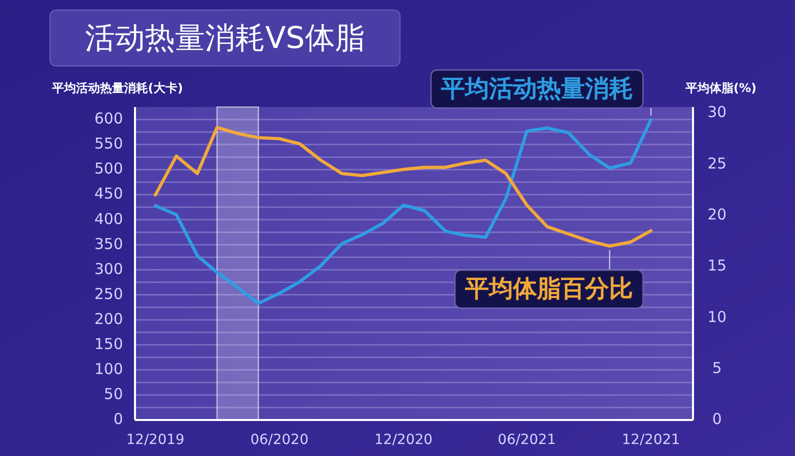  Describe the element at coordinates (108, 243) in the screenshot. I see `y-tick-label: 350` at that location.